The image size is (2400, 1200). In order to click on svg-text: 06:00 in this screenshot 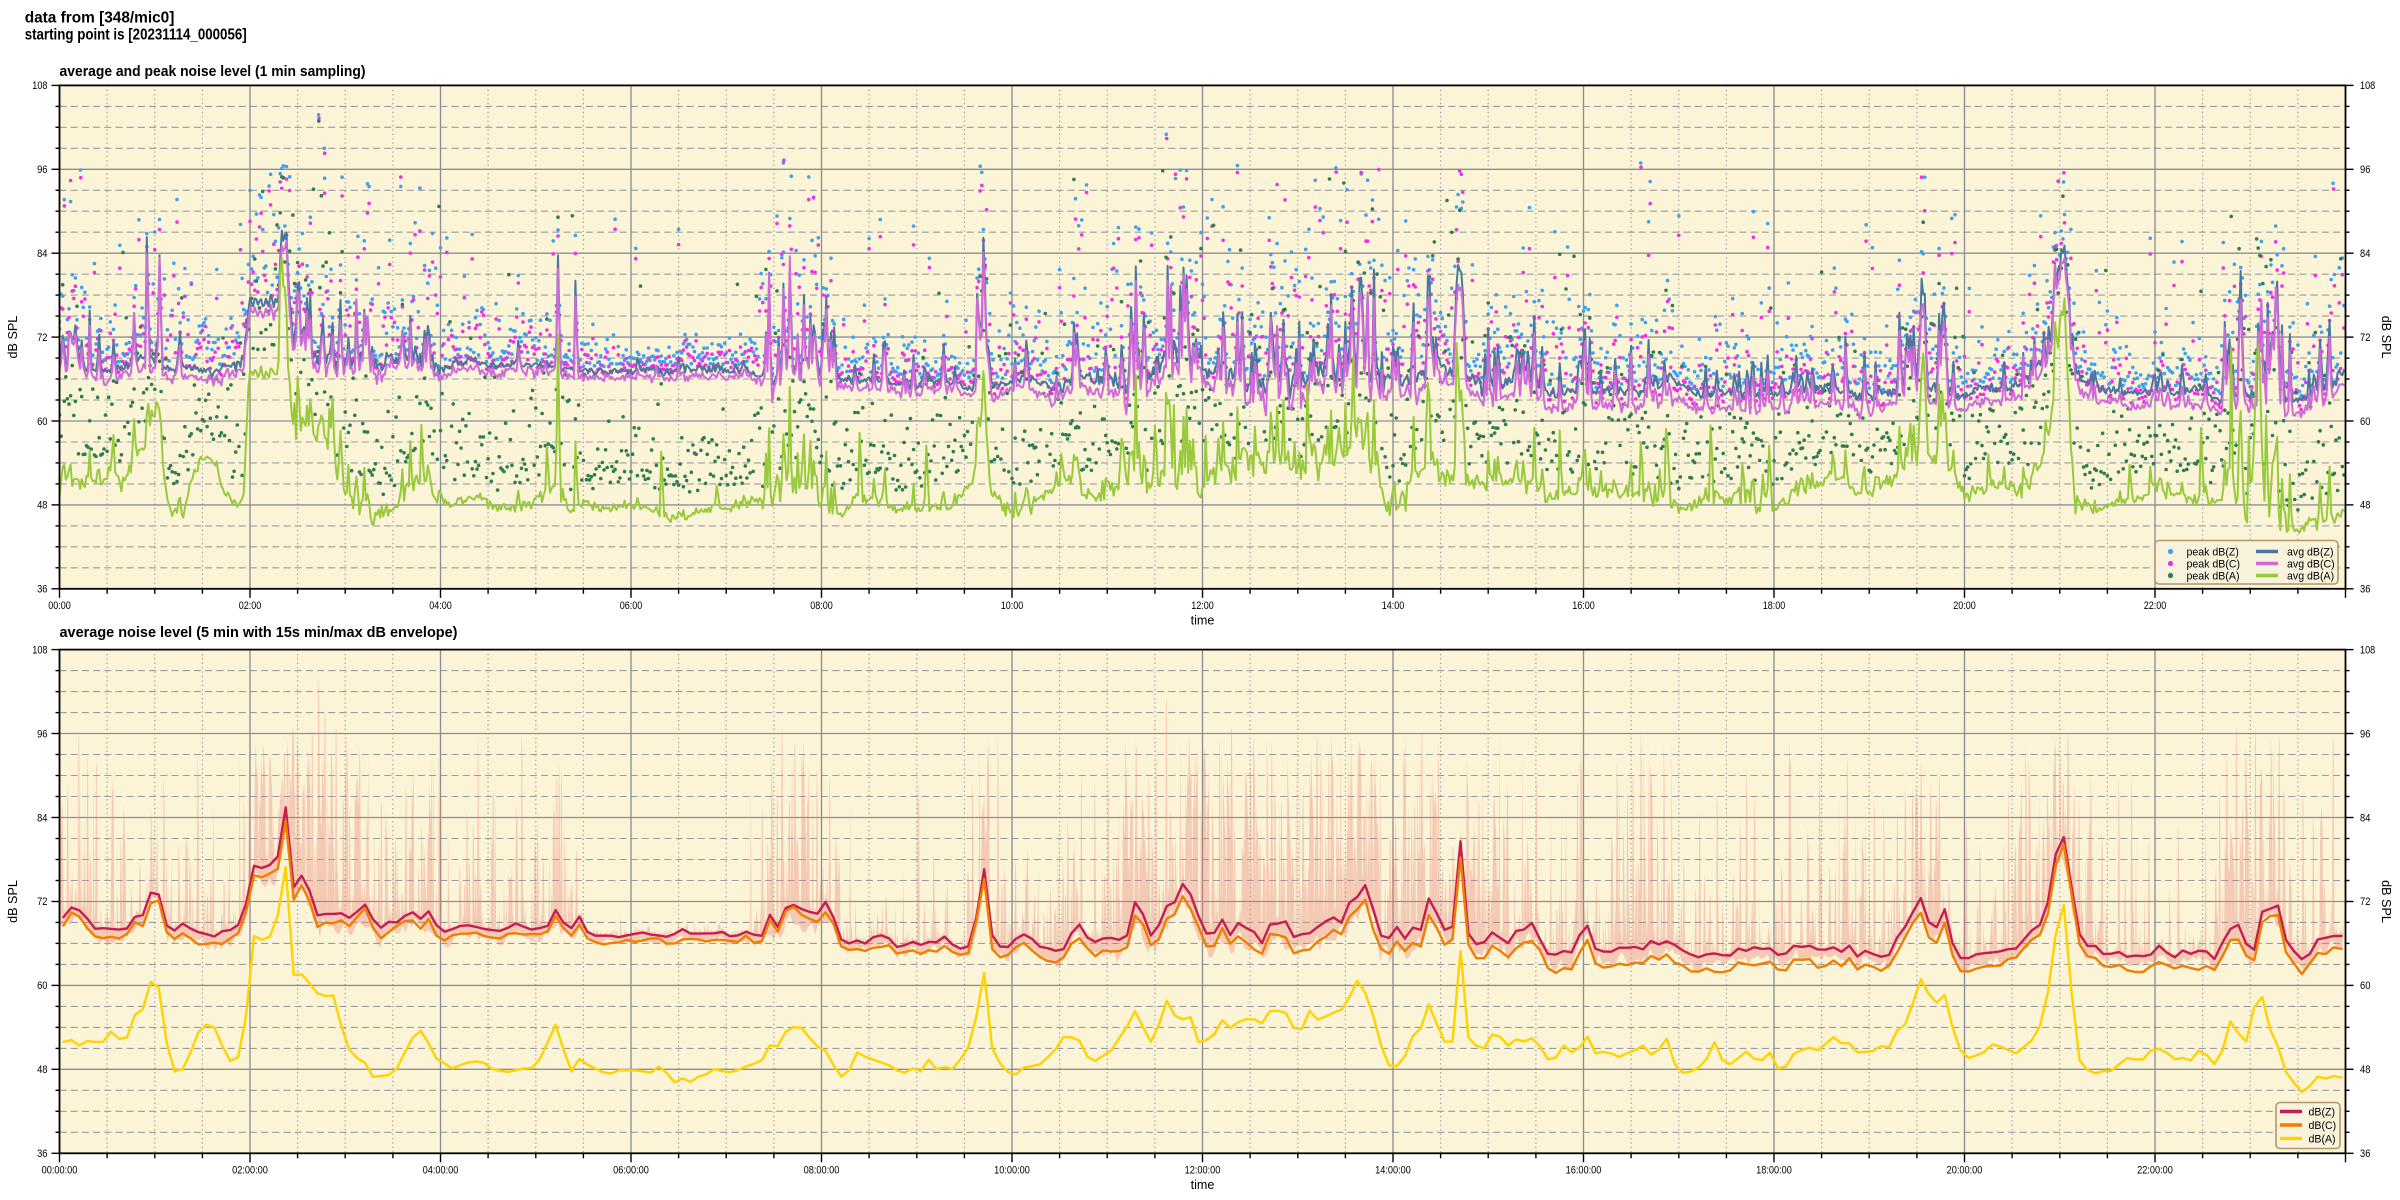, I will do `click(631, 606)`.